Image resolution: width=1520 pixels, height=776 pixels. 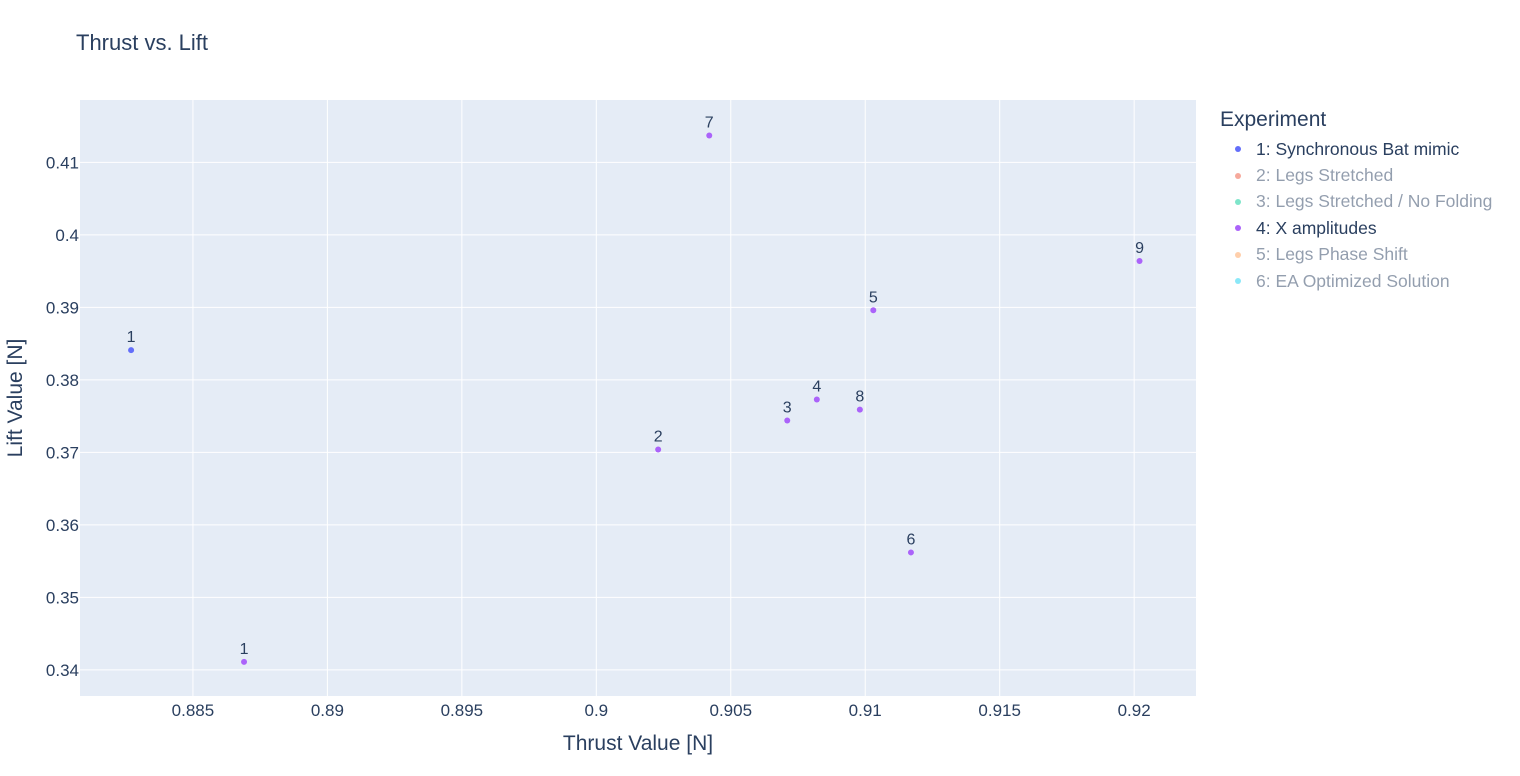 What do you see at coordinates (15, 398) in the screenshot?
I see `y-axis-title: Lift Value [N]` at bounding box center [15, 398].